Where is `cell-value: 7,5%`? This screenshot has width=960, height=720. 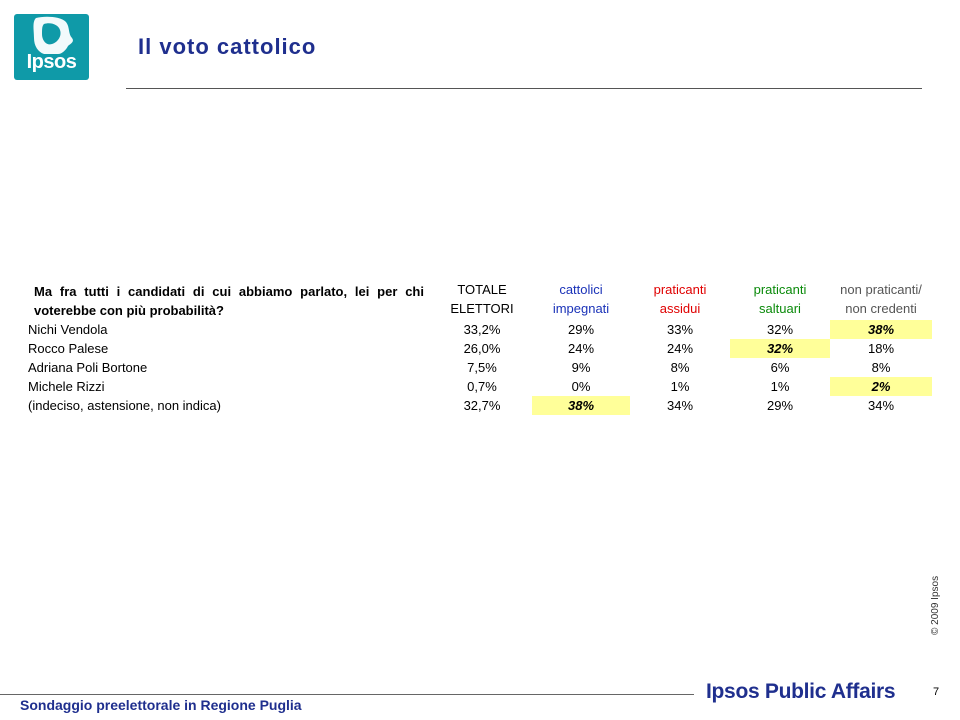
cell-value: 7,5% is located at coordinates (482, 367).